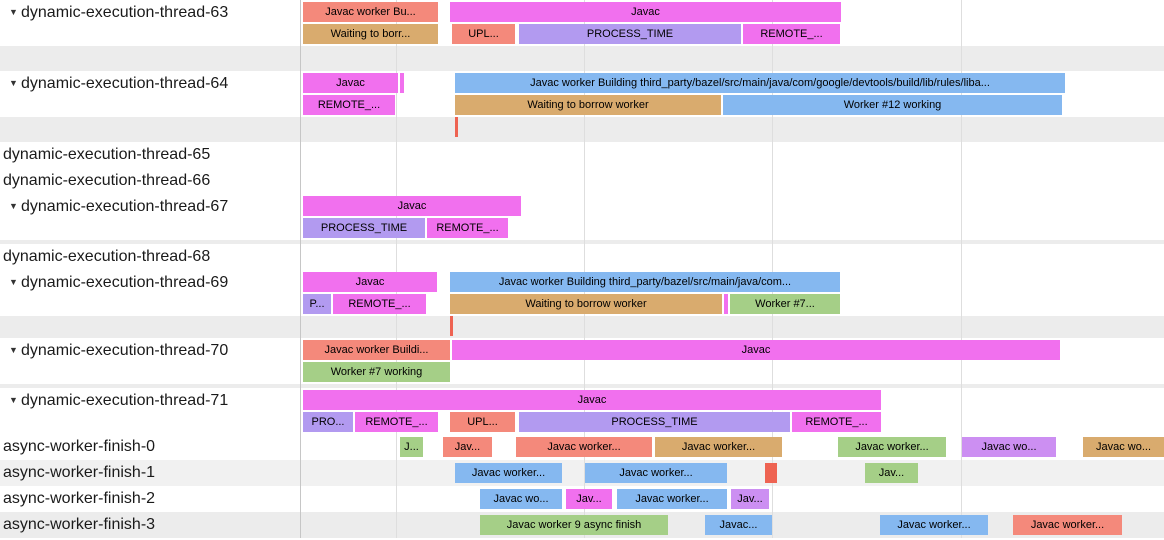 This screenshot has width=1164, height=540. Describe the element at coordinates (79, 524) in the screenshot. I see `track-label: async-worker-finish-3` at that location.